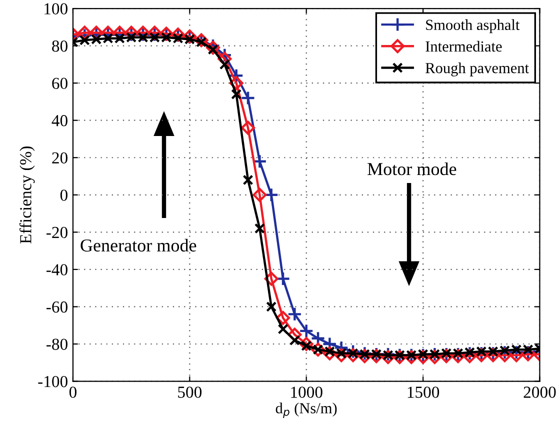 The width and height of the screenshot is (557, 426). I want to click on y-axis-title: Efficiency (%), so click(27, 195).